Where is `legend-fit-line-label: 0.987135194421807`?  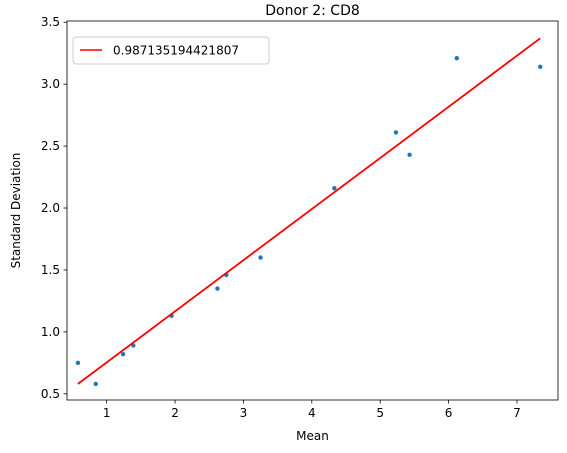
legend-fit-line-label: 0.987135194421807 is located at coordinates (176, 51).